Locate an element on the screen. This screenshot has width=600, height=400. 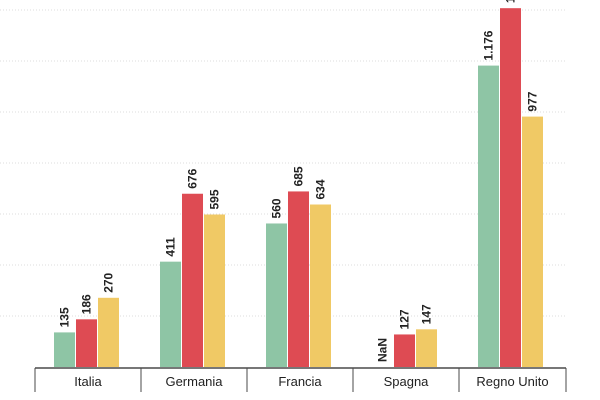
data-label: 186 is located at coordinates (87, 304).